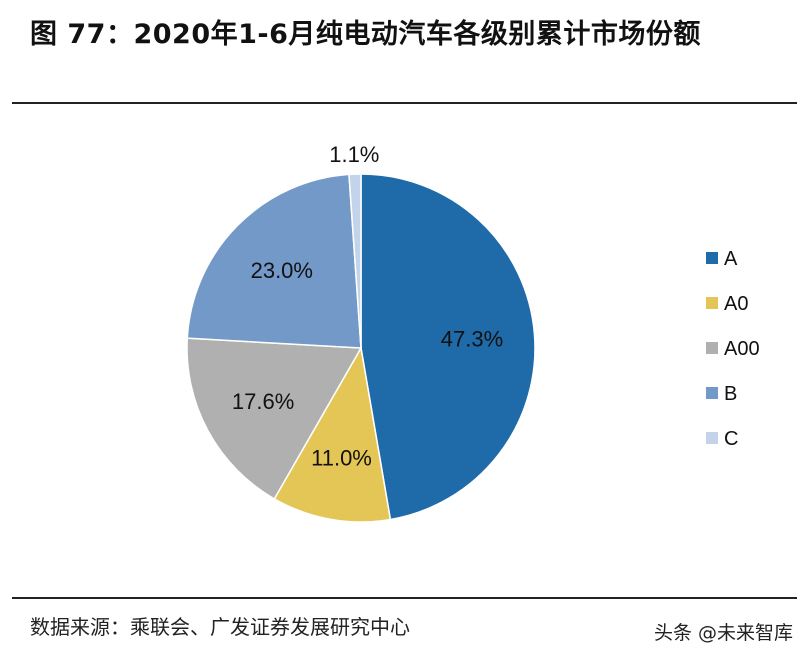  I want to click on slice-label-c: 1.1%, so click(354, 154).